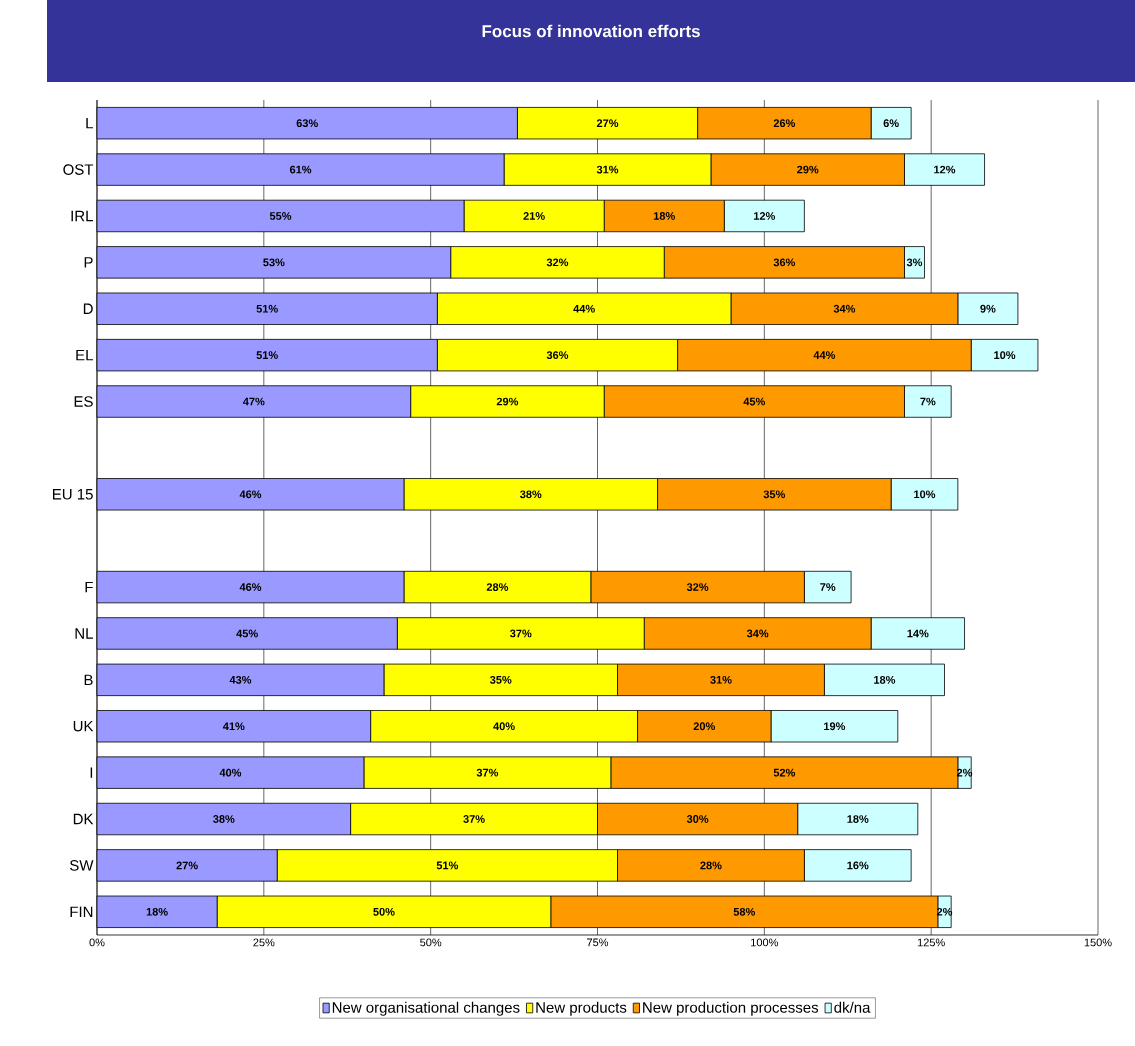 This screenshot has height=1046, width=1135. I want to click on data-label: 63%, so click(307, 123).